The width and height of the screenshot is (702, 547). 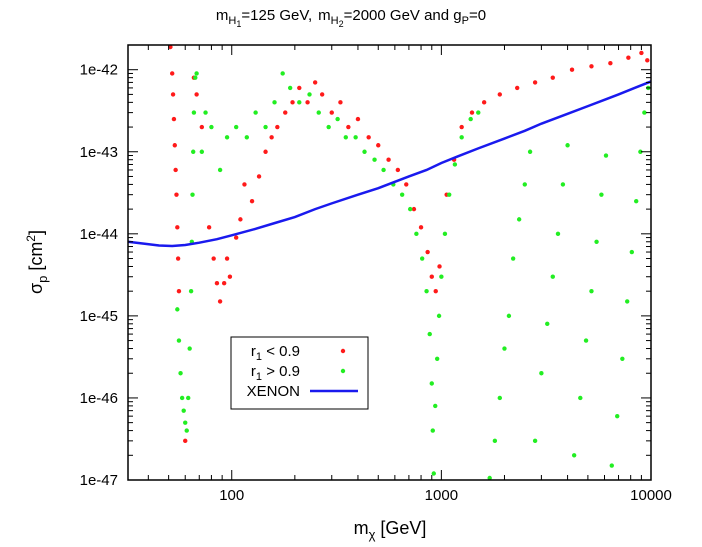 I want to click on legend-marker-r1-lt, so click(x=343, y=351).